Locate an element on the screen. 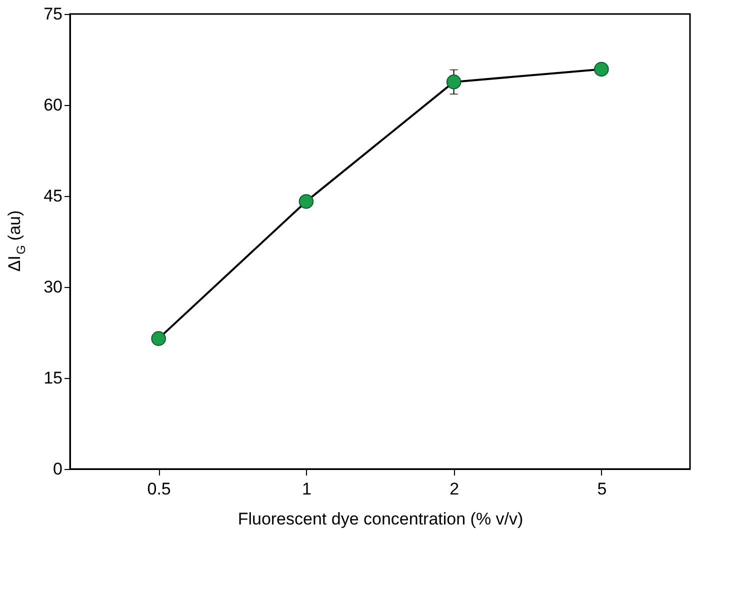  x-tick-label: 0.5 is located at coordinates (159, 489).